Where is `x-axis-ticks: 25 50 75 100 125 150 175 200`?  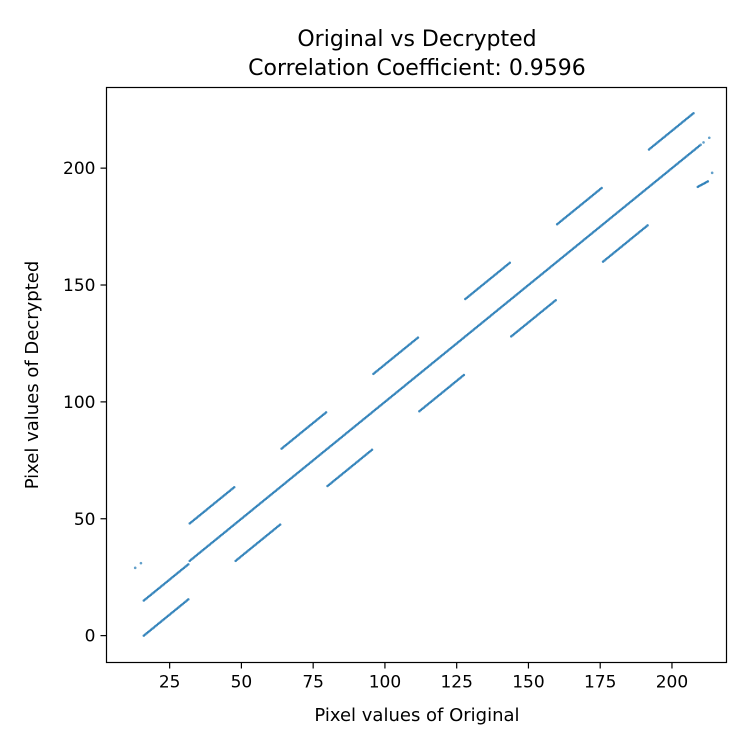 x-axis-ticks: 25 50 75 100 125 150 175 200 is located at coordinates (423, 677).